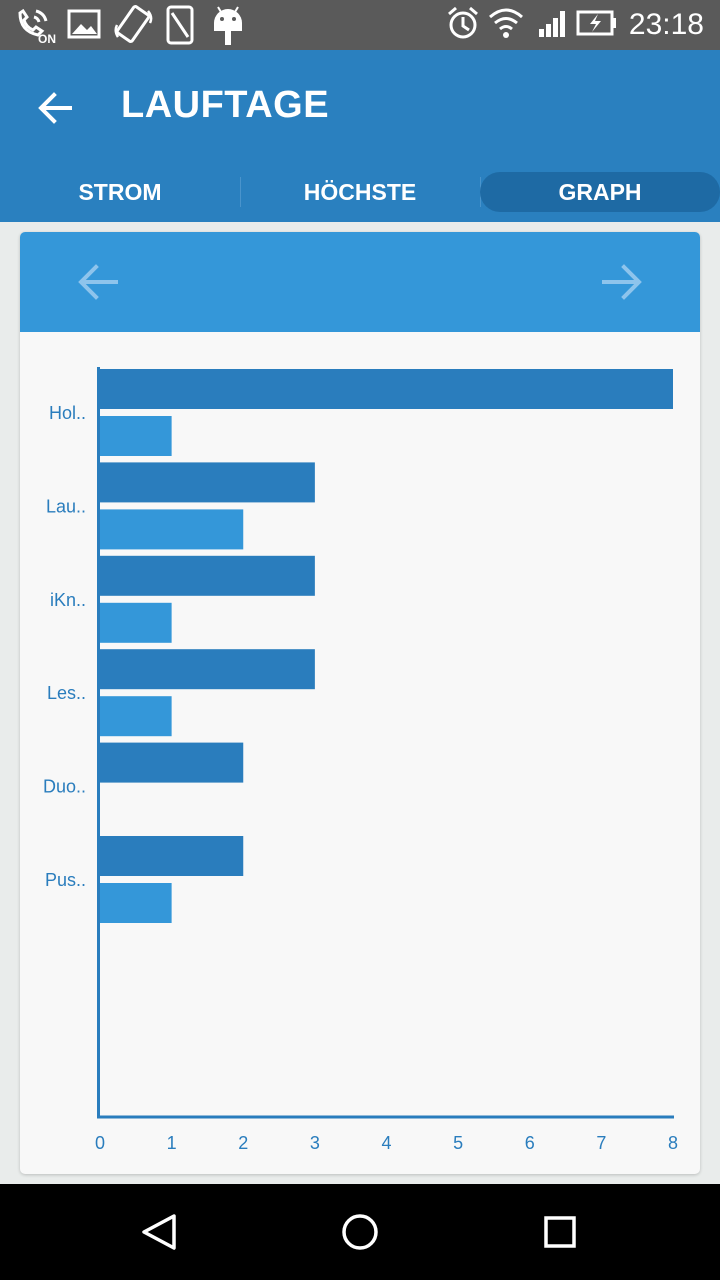  What do you see at coordinates (180, 25) in the screenshot?
I see `phone-icon` at bounding box center [180, 25].